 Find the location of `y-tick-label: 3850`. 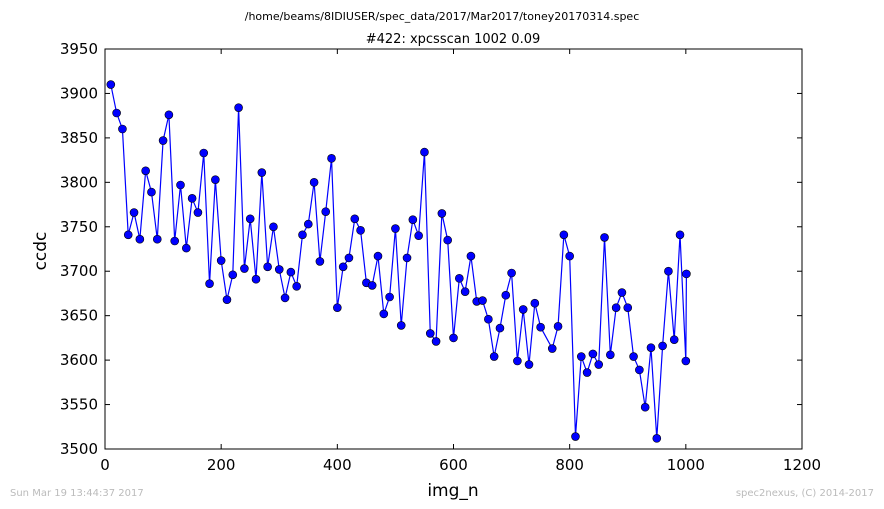

y-tick-label: 3850 is located at coordinates (79, 138).